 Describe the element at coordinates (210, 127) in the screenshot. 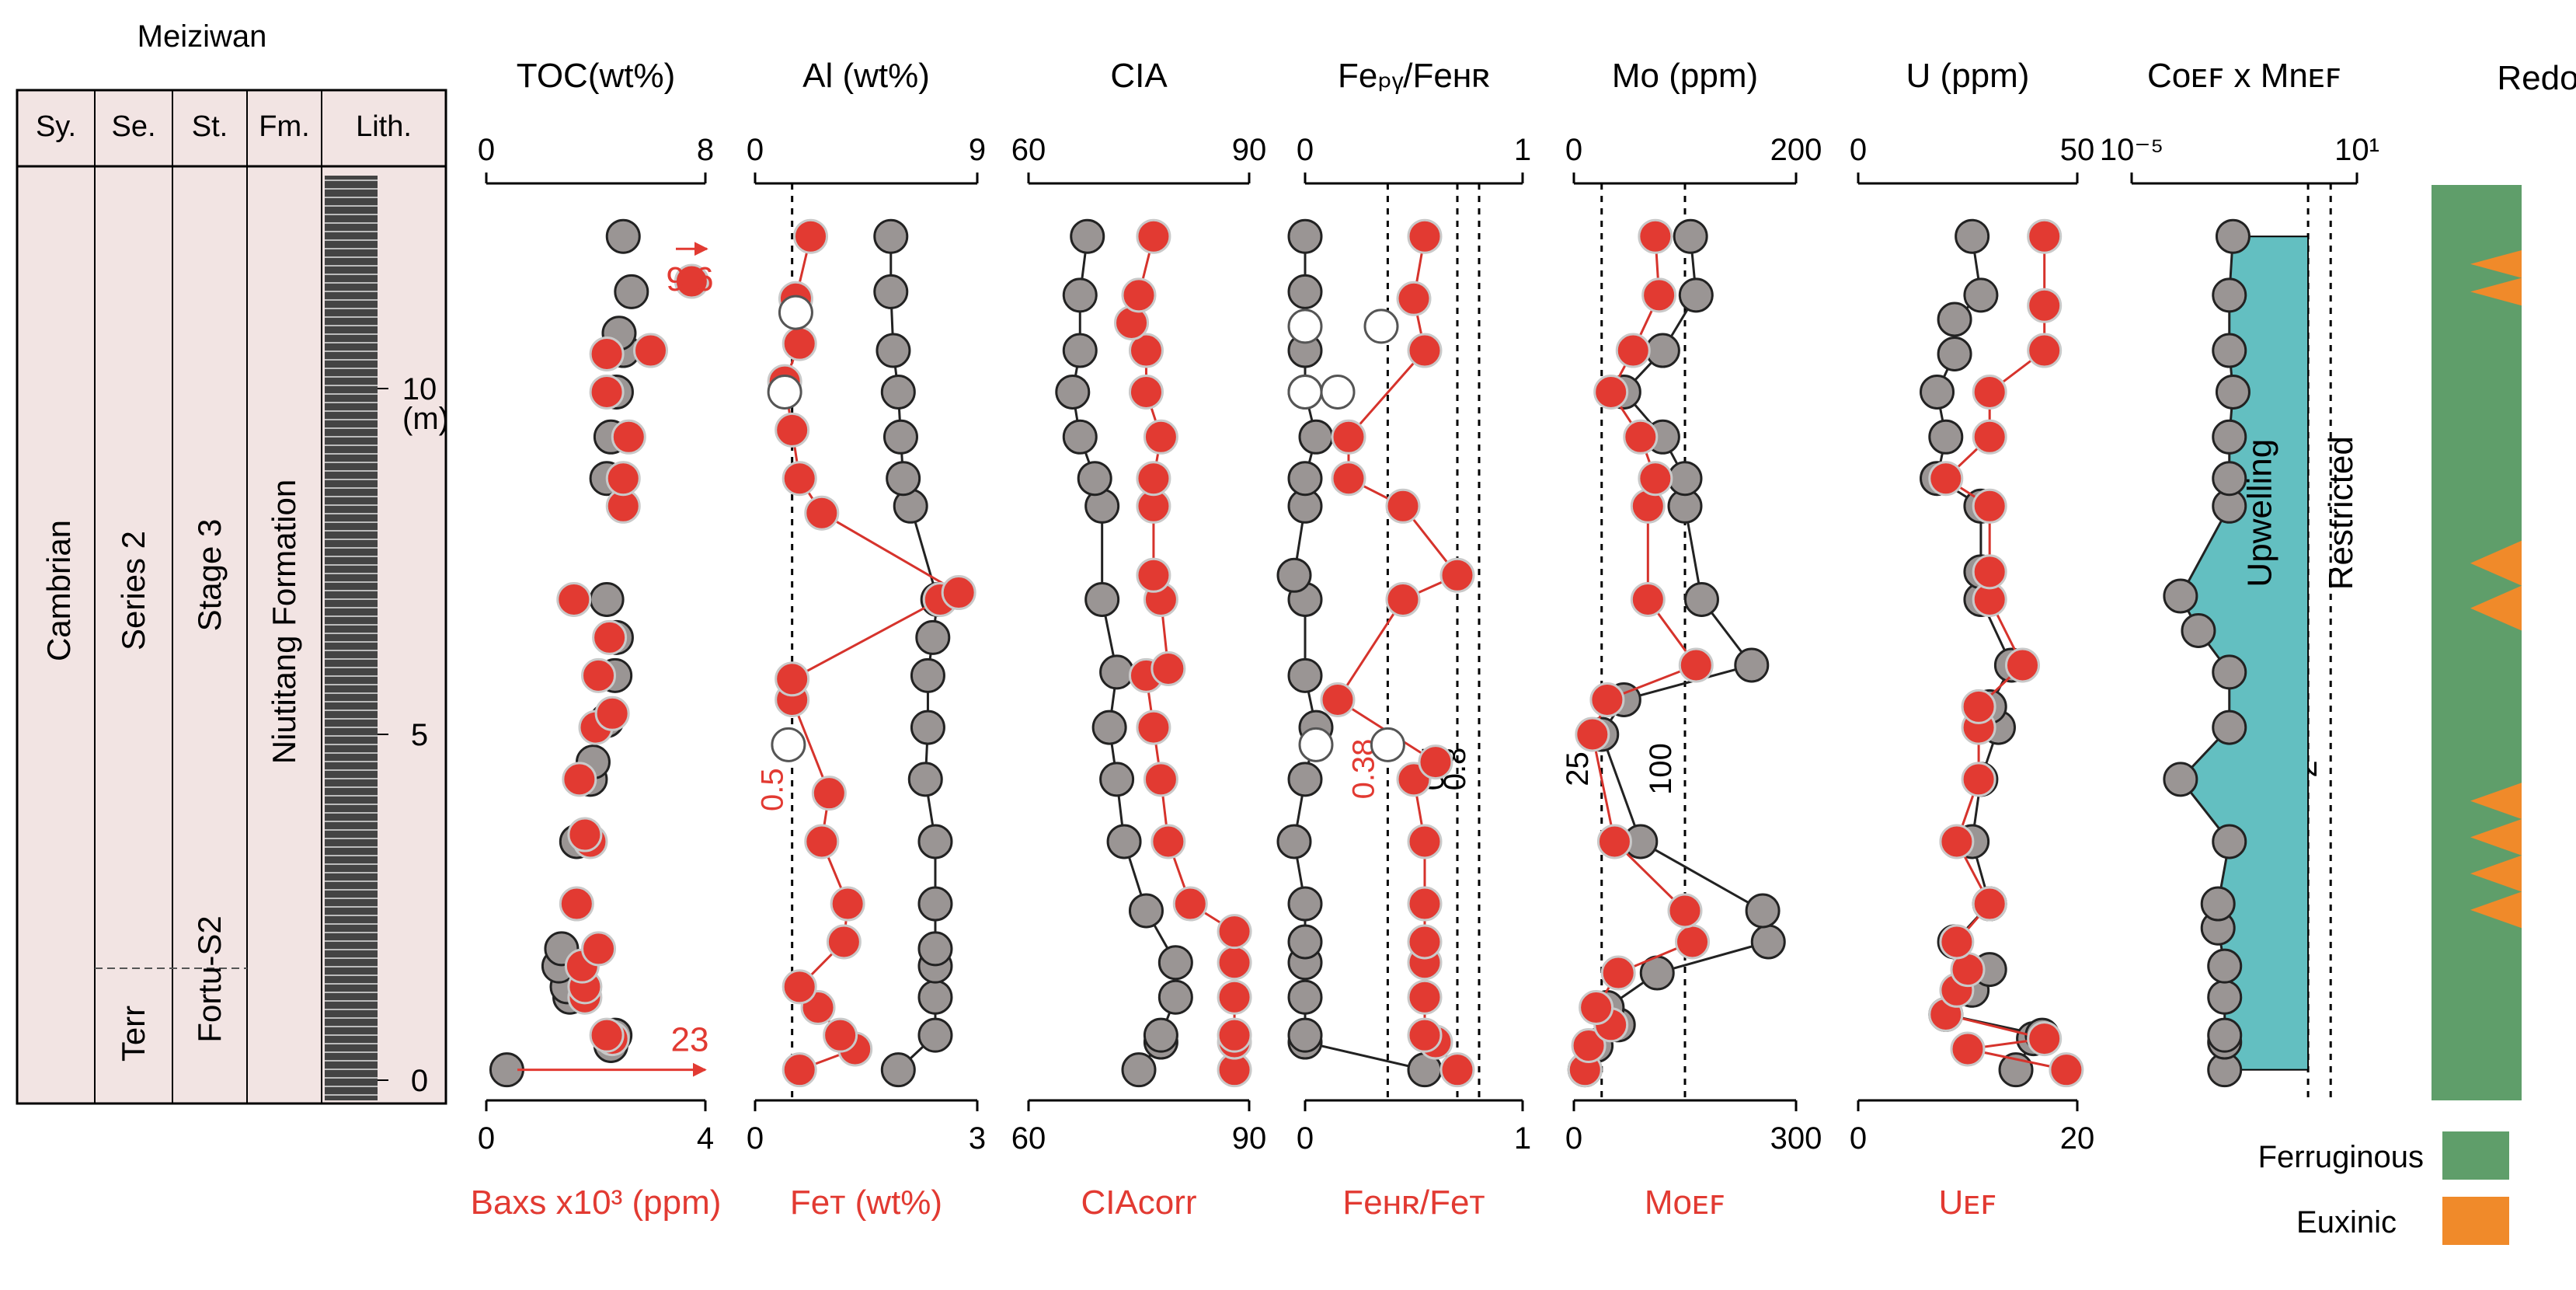

I see `header-stage: St.` at that location.